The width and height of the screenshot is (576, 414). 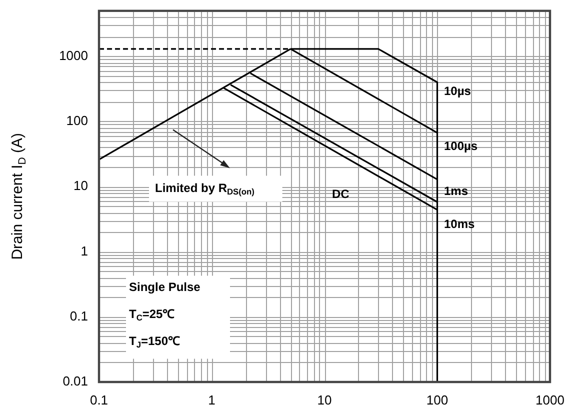 What do you see at coordinates (18, 196) in the screenshot?
I see `y-axis-title: Drain current ID (A)` at bounding box center [18, 196].